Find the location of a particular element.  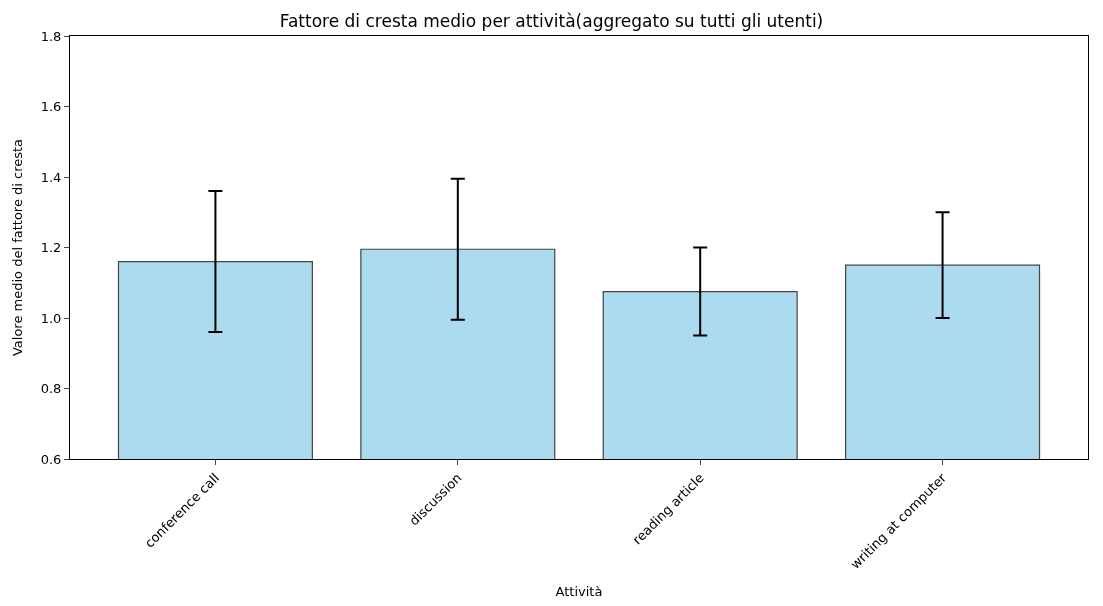

y-axis-title: Valore medio del fattore di cresta is located at coordinates (17, 247).